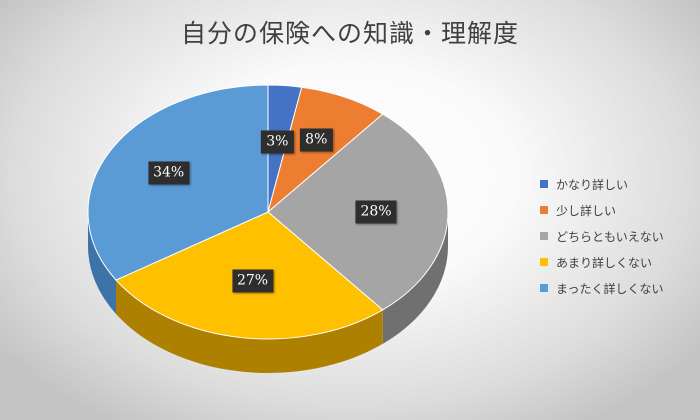 This screenshot has width=700, height=420. What do you see at coordinates (252, 281) in the screenshot?
I see `data-label-4: 27%` at bounding box center [252, 281].